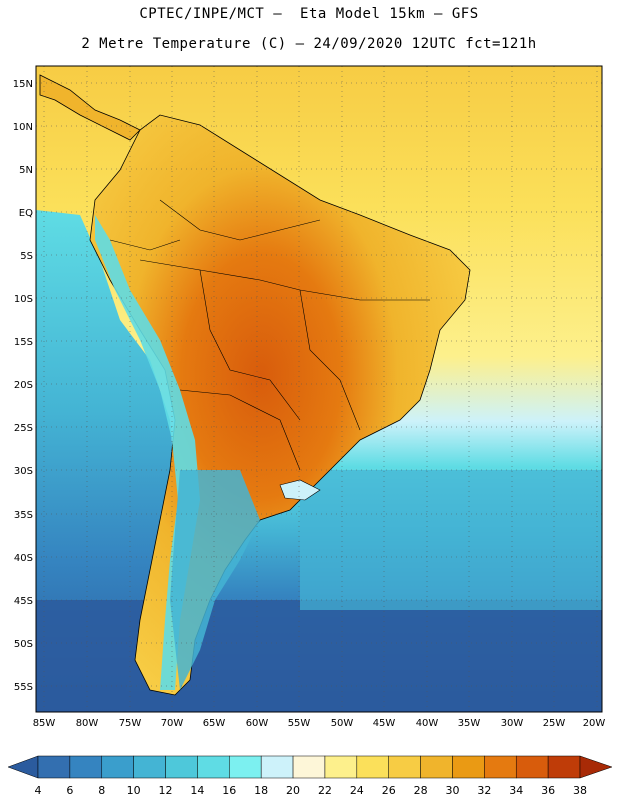 The height and width of the screenshot is (800, 618). What do you see at coordinates (342, 723) in the screenshot?
I see `lon-label: 50W` at bounding box center [342, 723].